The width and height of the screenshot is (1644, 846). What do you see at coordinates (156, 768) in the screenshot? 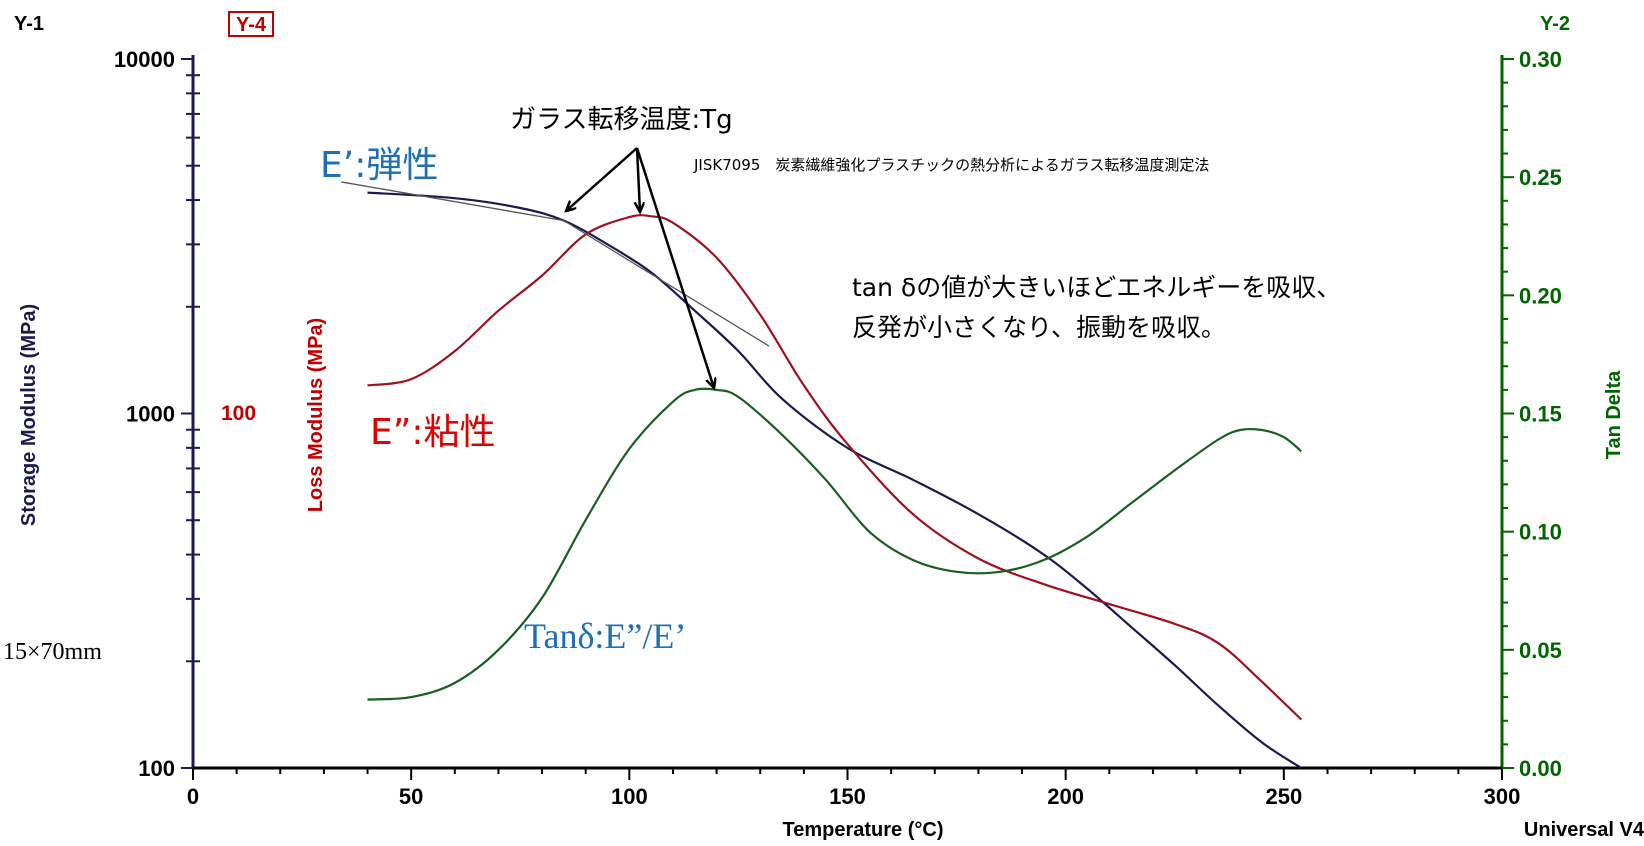
I see `y1-tick-label: 100` at bounding box center [156, 768].